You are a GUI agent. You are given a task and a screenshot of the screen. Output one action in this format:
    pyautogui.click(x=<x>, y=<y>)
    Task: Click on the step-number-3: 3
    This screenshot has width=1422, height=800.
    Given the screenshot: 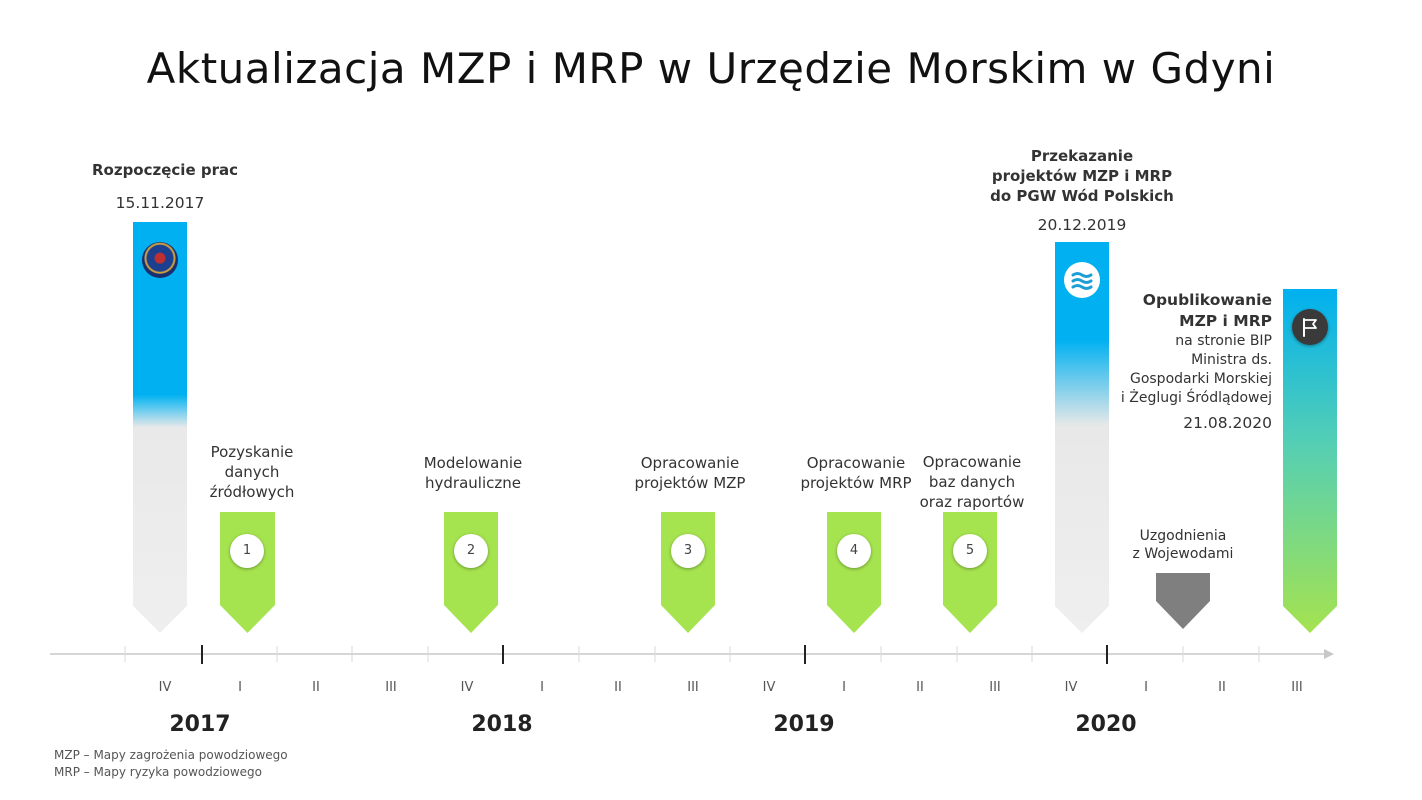 What is the action you would take?
    pyautogui.click(x=688, y=551)
    